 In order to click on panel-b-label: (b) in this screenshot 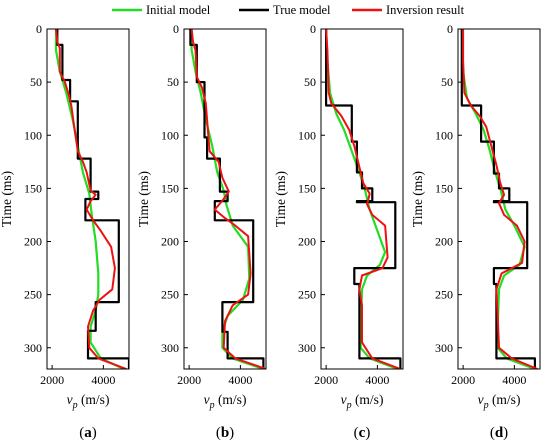, I will do `click(225, 433)`.